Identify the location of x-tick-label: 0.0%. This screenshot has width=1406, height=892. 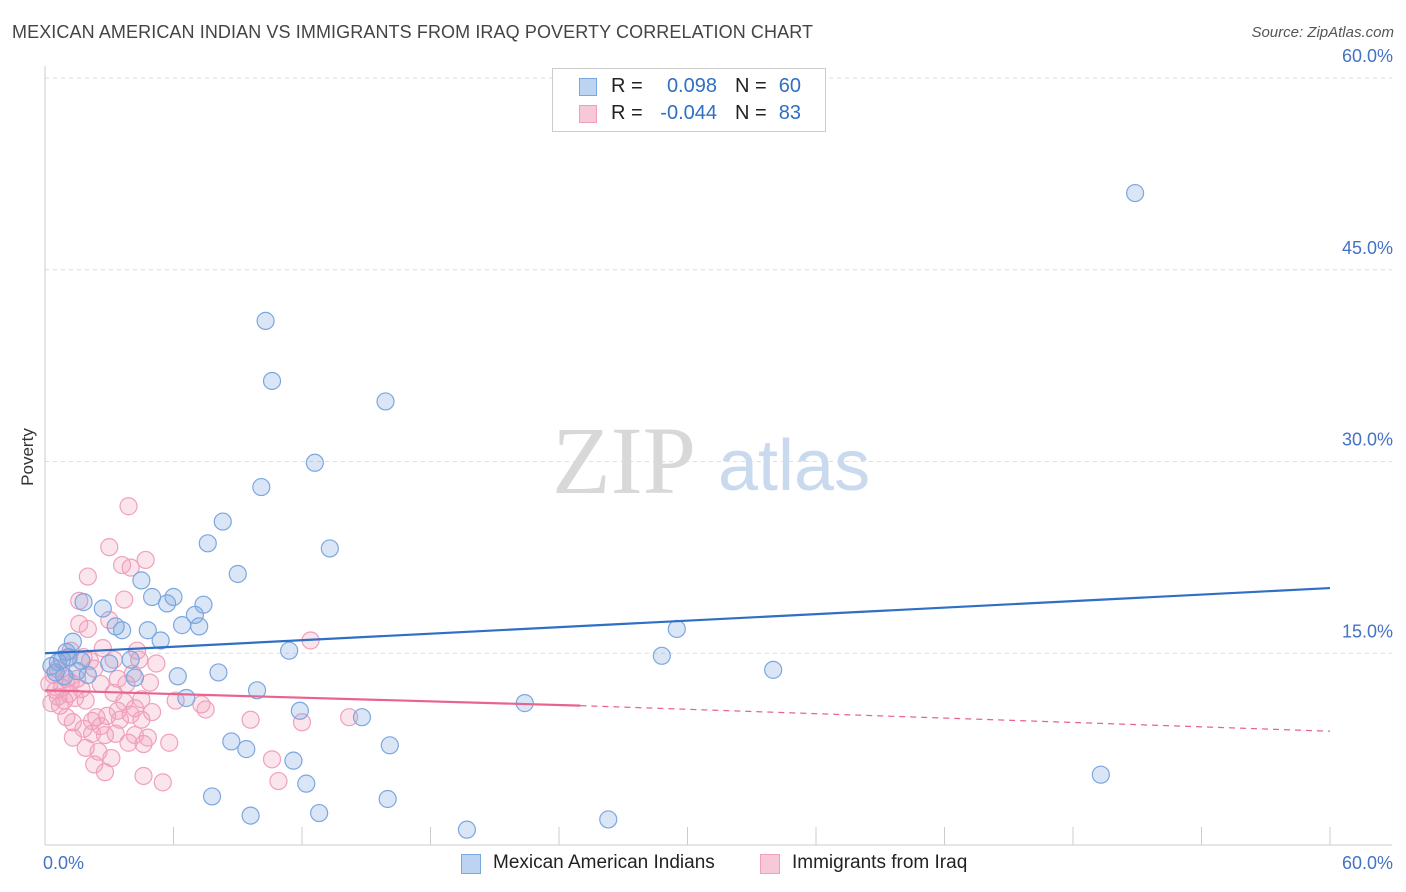
(63, 863).